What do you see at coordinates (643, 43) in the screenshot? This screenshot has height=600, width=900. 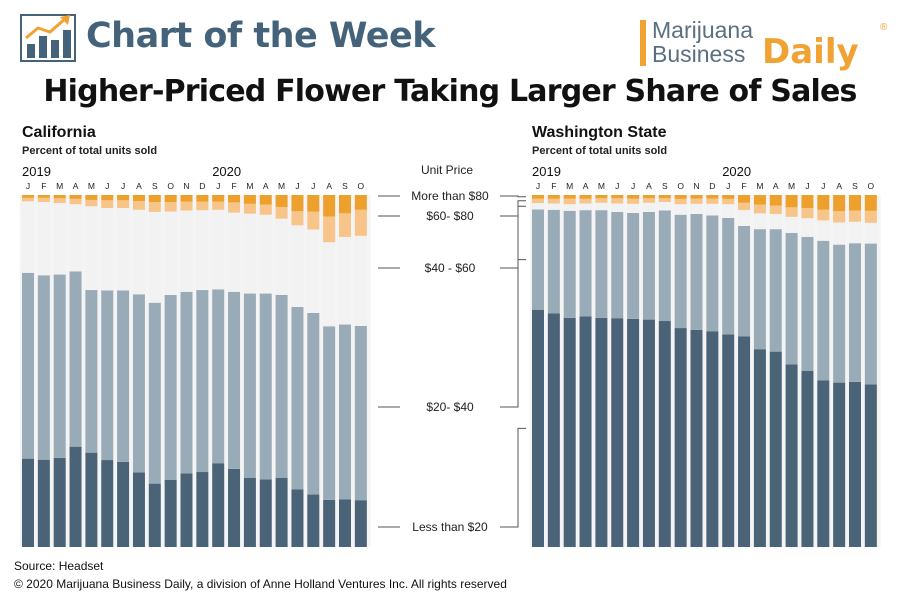 I see `brand-bar` at bounding box center [643, 43].